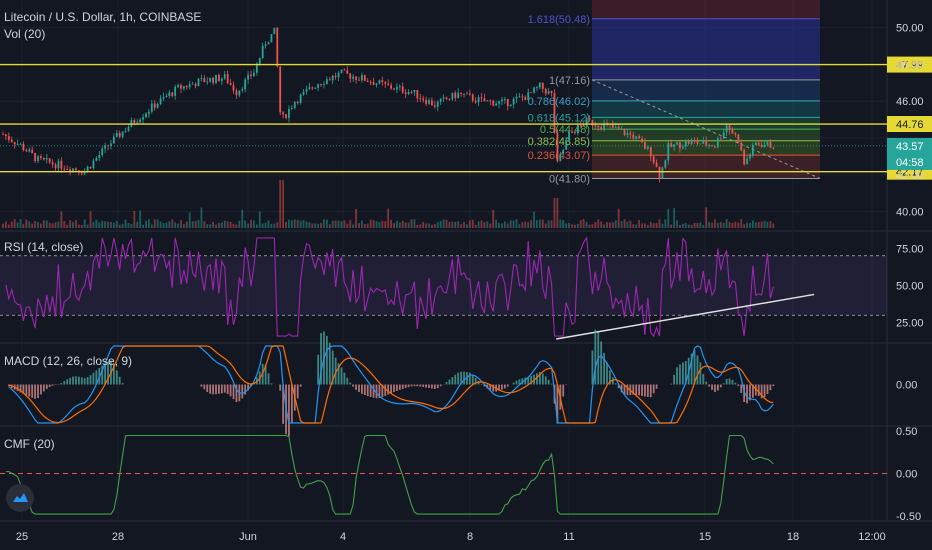 The image size is (932, 550). What do you see at coordinates (44, 247) in the screenshot?
I see `rsi-label: RSI (14, close)` at bounding box center [44, 247].